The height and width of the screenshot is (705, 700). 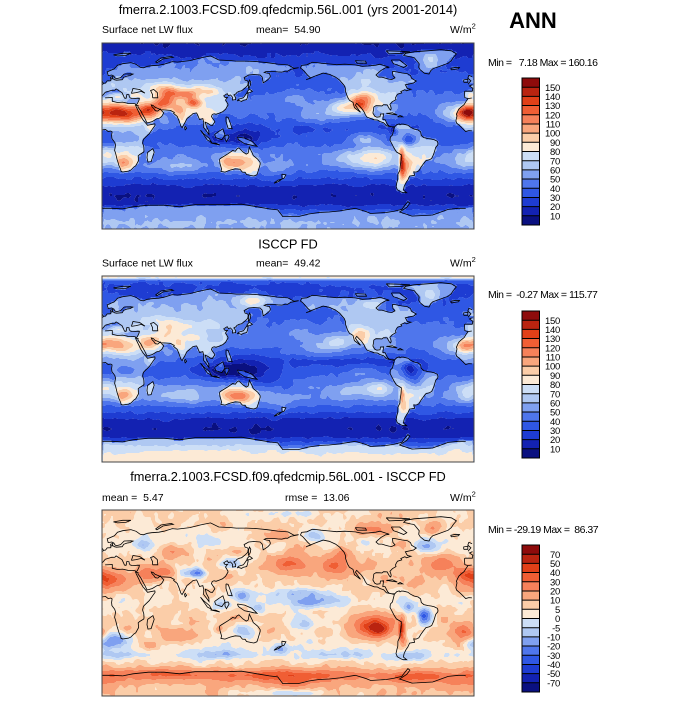 I want to click on svg-text: -30, so click(x=553, y=656).